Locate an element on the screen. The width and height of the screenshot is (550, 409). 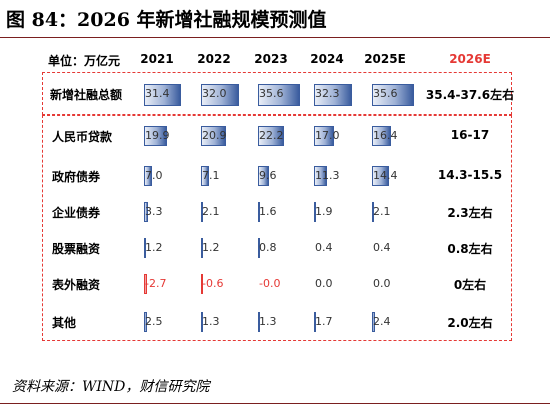
cell-value: 16.4 is located at coordinates (385, 135).